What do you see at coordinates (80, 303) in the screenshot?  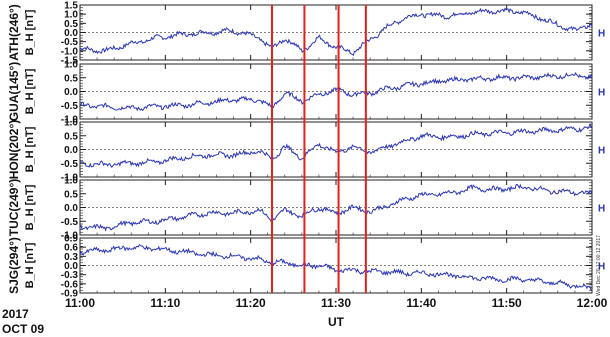 I see `x-tick-label: 11:00` at bounding box center [80, 303].